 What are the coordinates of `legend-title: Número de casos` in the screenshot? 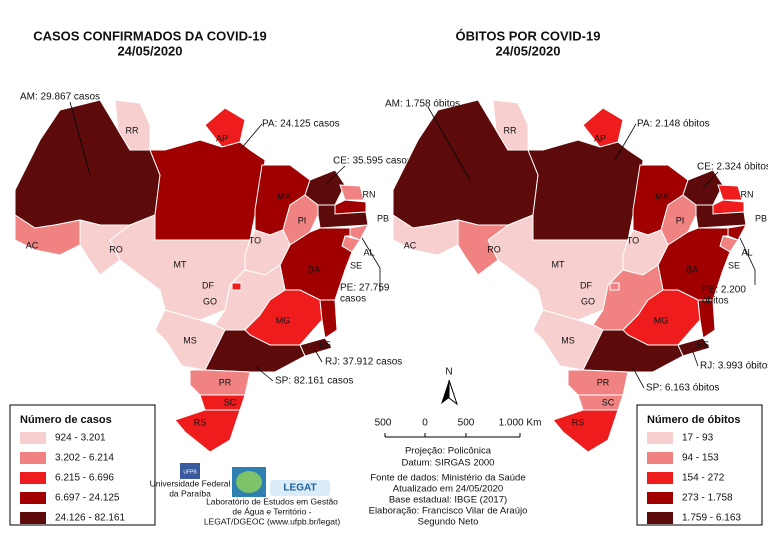 It's located at (66, 420).